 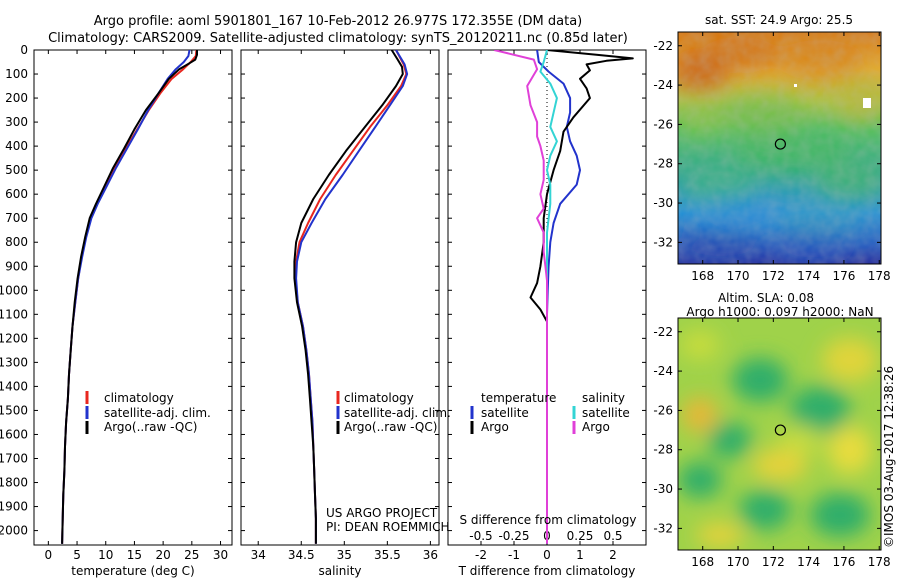 What do you see at coordinates (480, 536) in the screenshot?
I see `s-tick-label: -0.5` at bounding box center [480, 536].